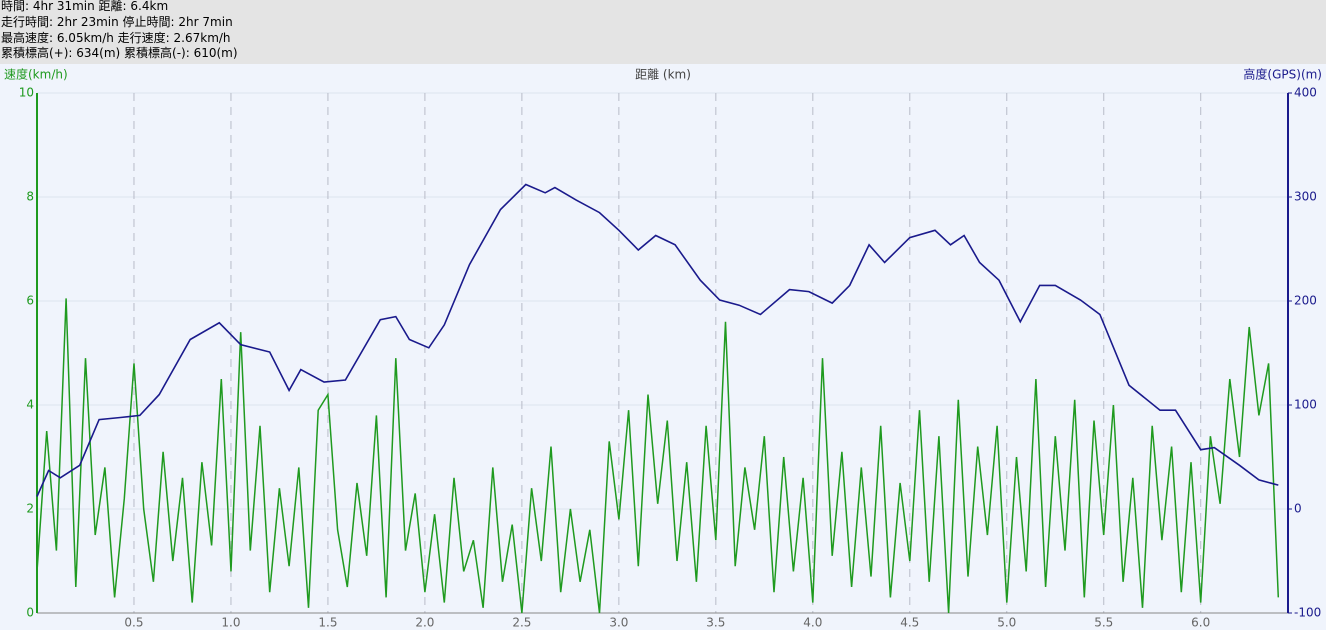  What do you see at coordinates (1305, 301) in the screenshot?
I see `y2-tick-label: 200` at bounding box center [1305, 301].